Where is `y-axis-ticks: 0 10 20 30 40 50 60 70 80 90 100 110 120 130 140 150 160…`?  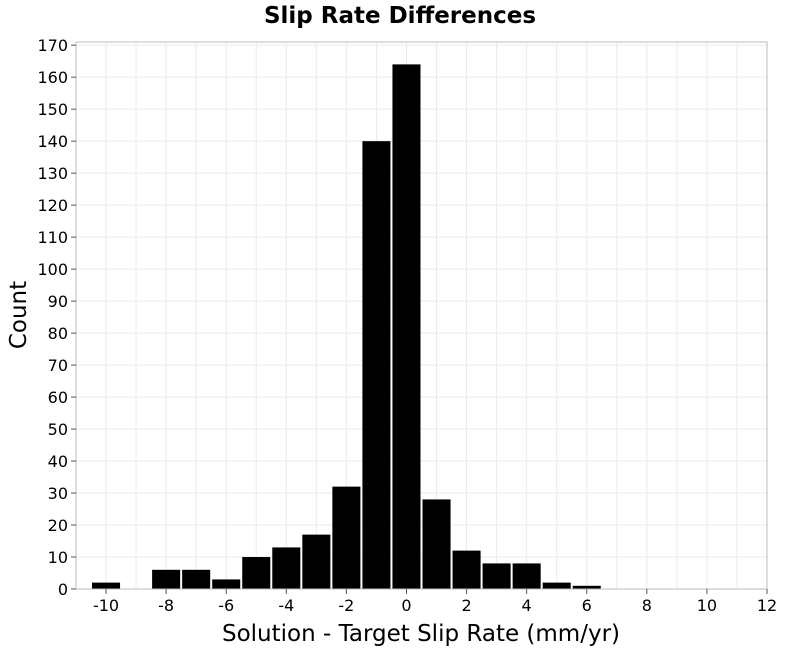 y-axis-ticks: 0 10 20 30 40 50 60 70 80 90 100 110 120 130 140 150 160… is located at coordinates (56, 317).